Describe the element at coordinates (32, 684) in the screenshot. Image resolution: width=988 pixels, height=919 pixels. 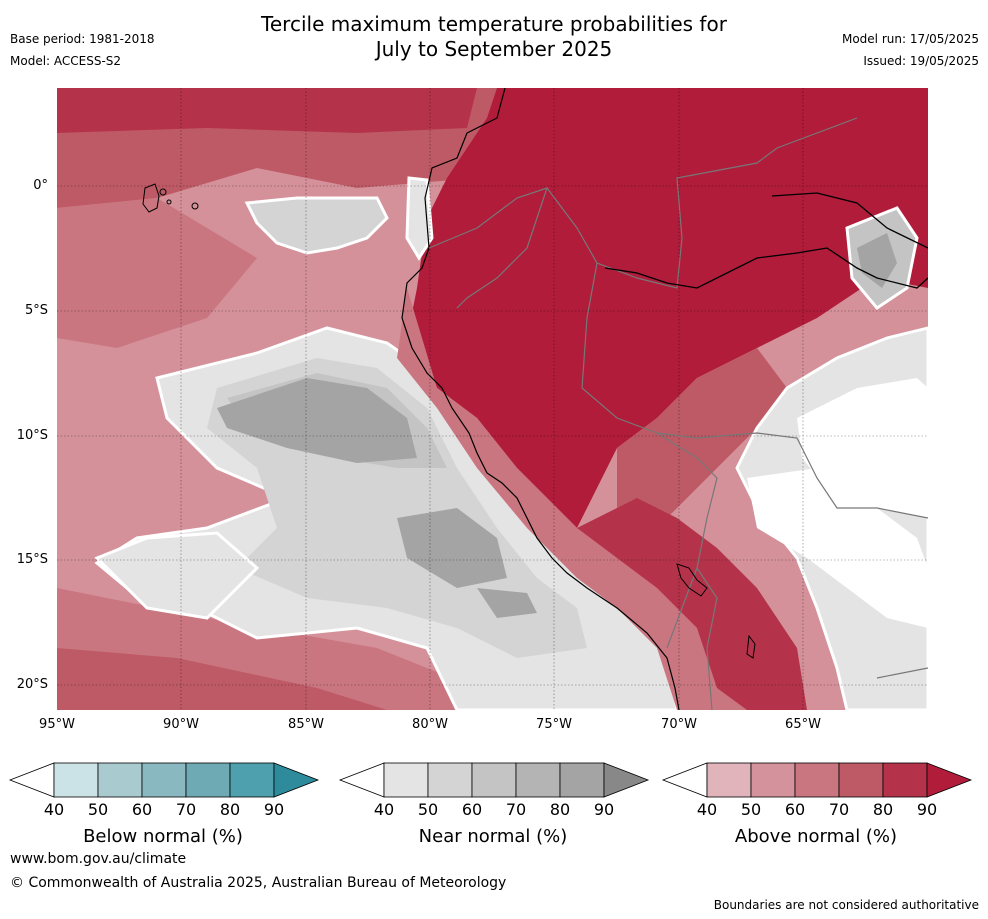
I see `lat-label-20s: 20°S` at that location.